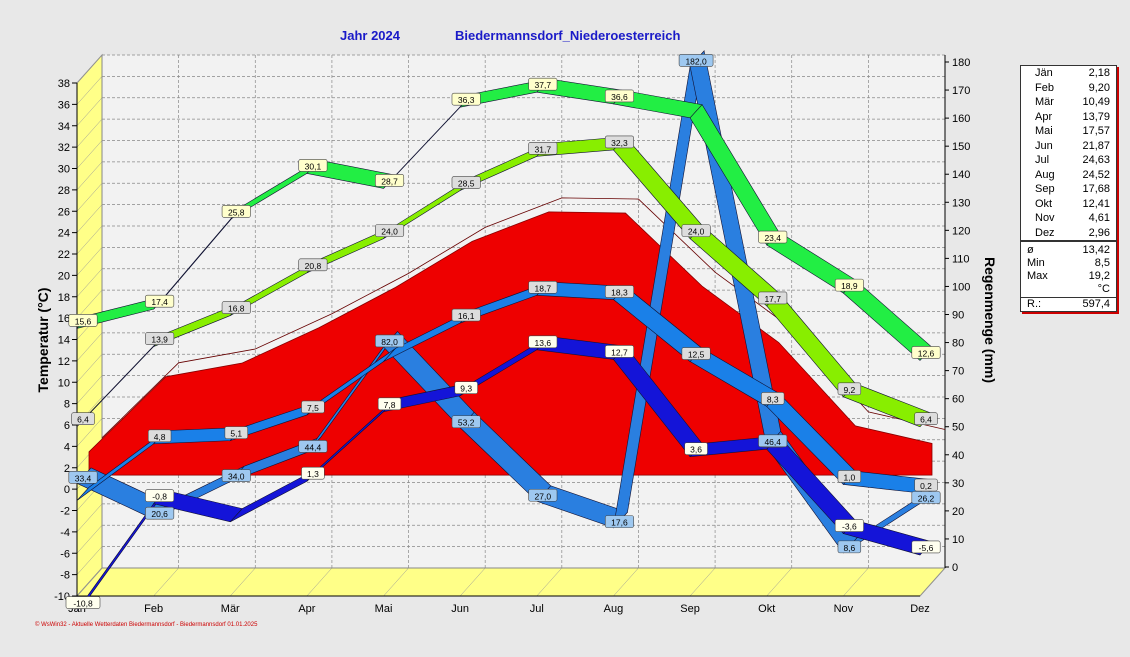 This screenshot has width=1130, height=657. What do you see at coordinates (64, 84) in the screenshot?
I see `y-tick-label: 38` at bounding box center [64, 84].